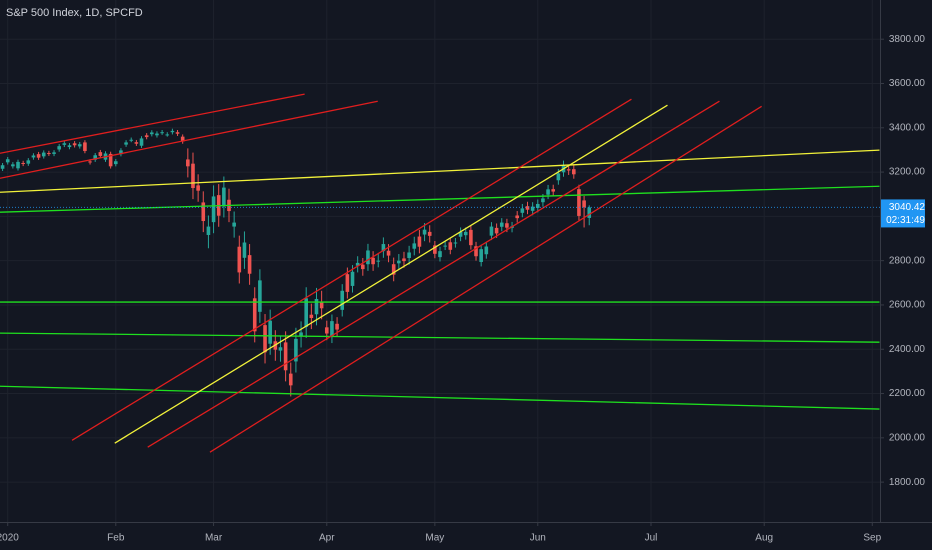 The width and height of the screenshot is (932, 550). Describe the element at coordinates (872, 538) in the screenshot. I see `x-tick-label: Sep` at that location.